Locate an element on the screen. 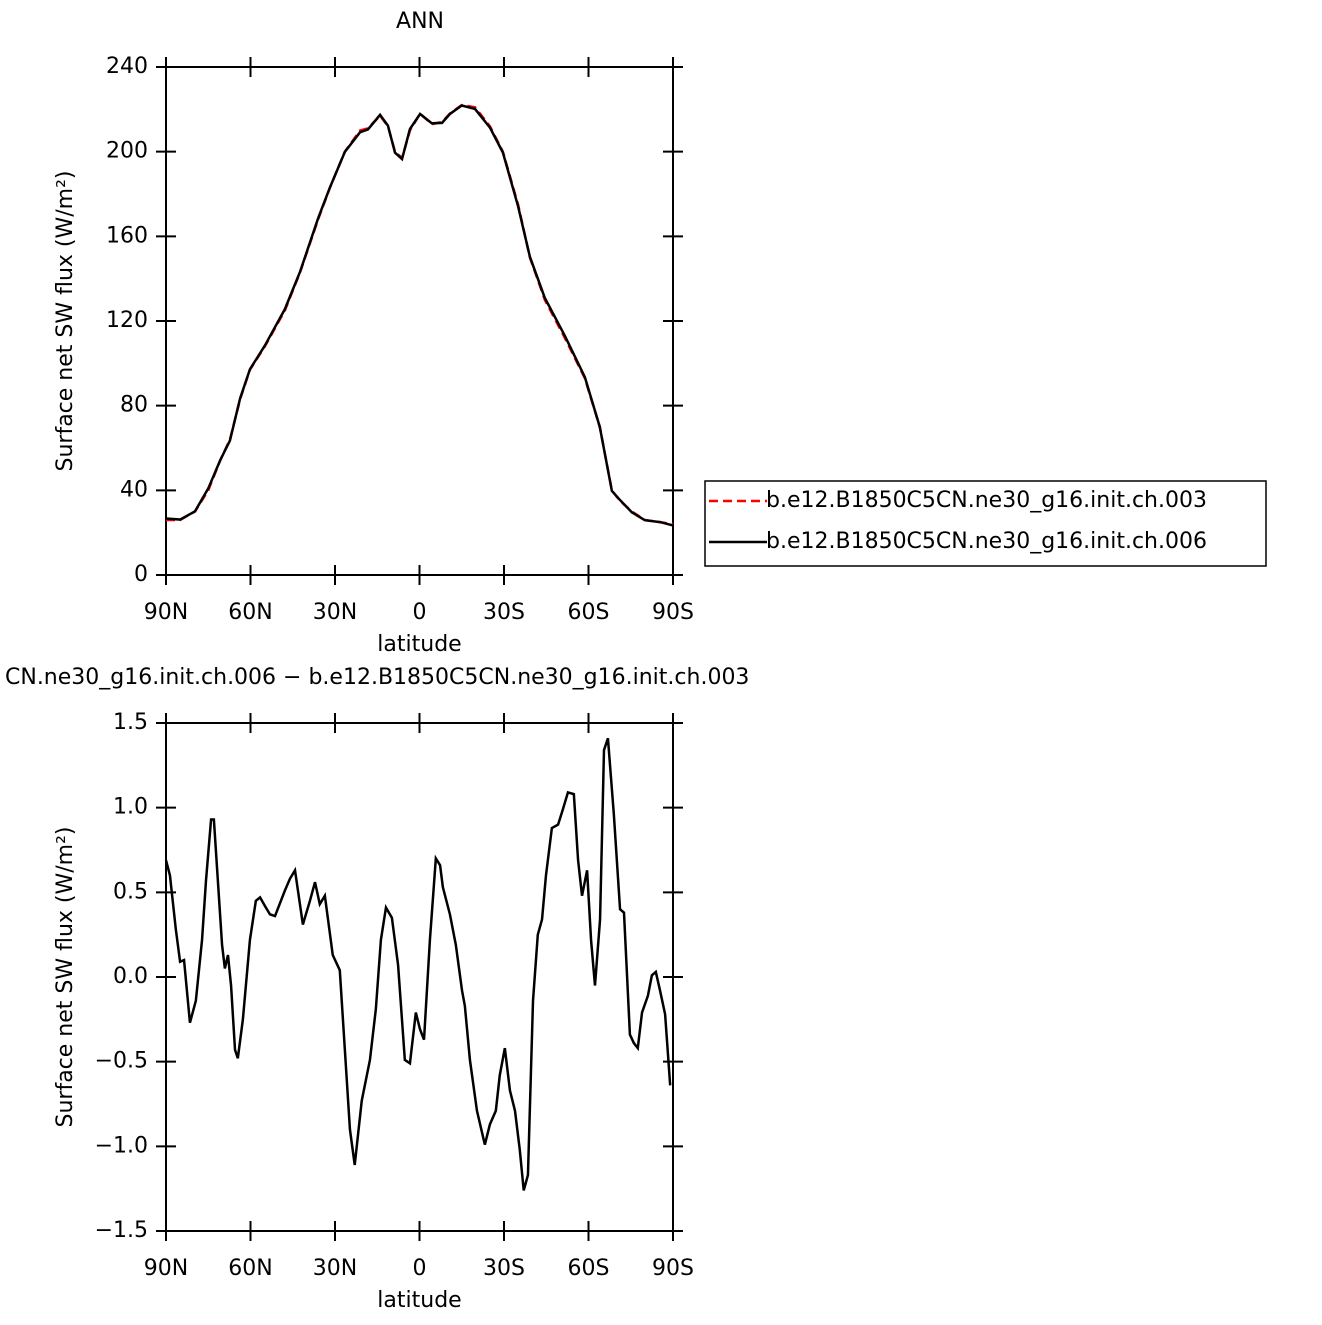 The height and width of the screenshot is (1325, 1322). y-tick-label: 80 is located at coordinates (134, 405).